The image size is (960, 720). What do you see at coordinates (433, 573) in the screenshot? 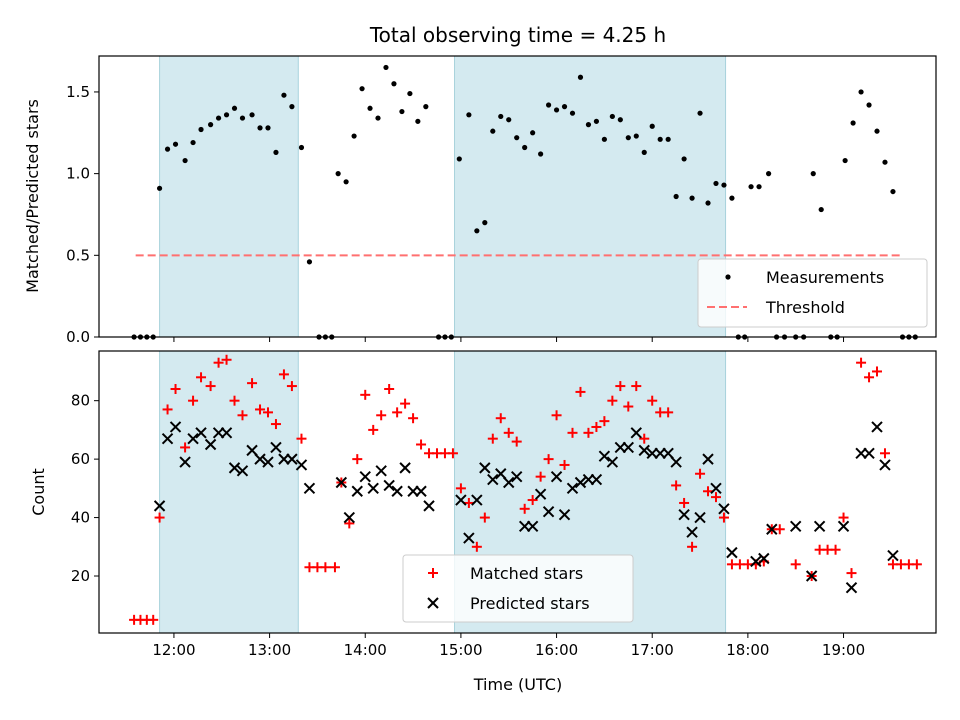
I see `legend-marker-matched` at bounding box center [433, 573].